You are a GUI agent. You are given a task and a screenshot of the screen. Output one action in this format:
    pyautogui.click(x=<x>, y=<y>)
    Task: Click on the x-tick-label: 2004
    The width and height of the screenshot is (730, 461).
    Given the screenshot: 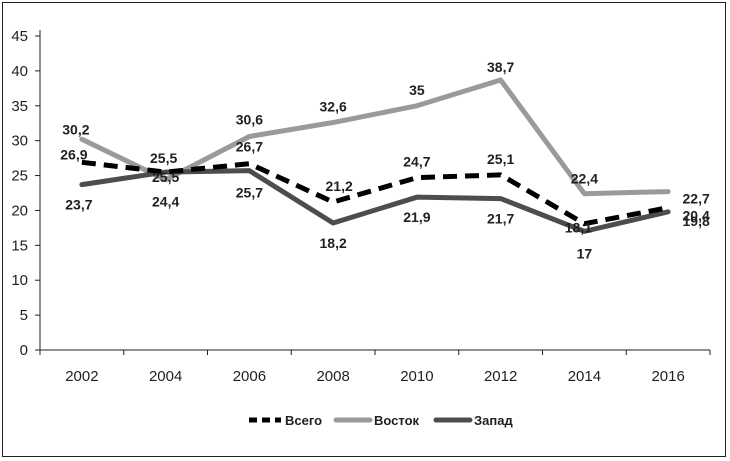 What is the action you would take?
    pyautogui.click(x=165, y=376)
    